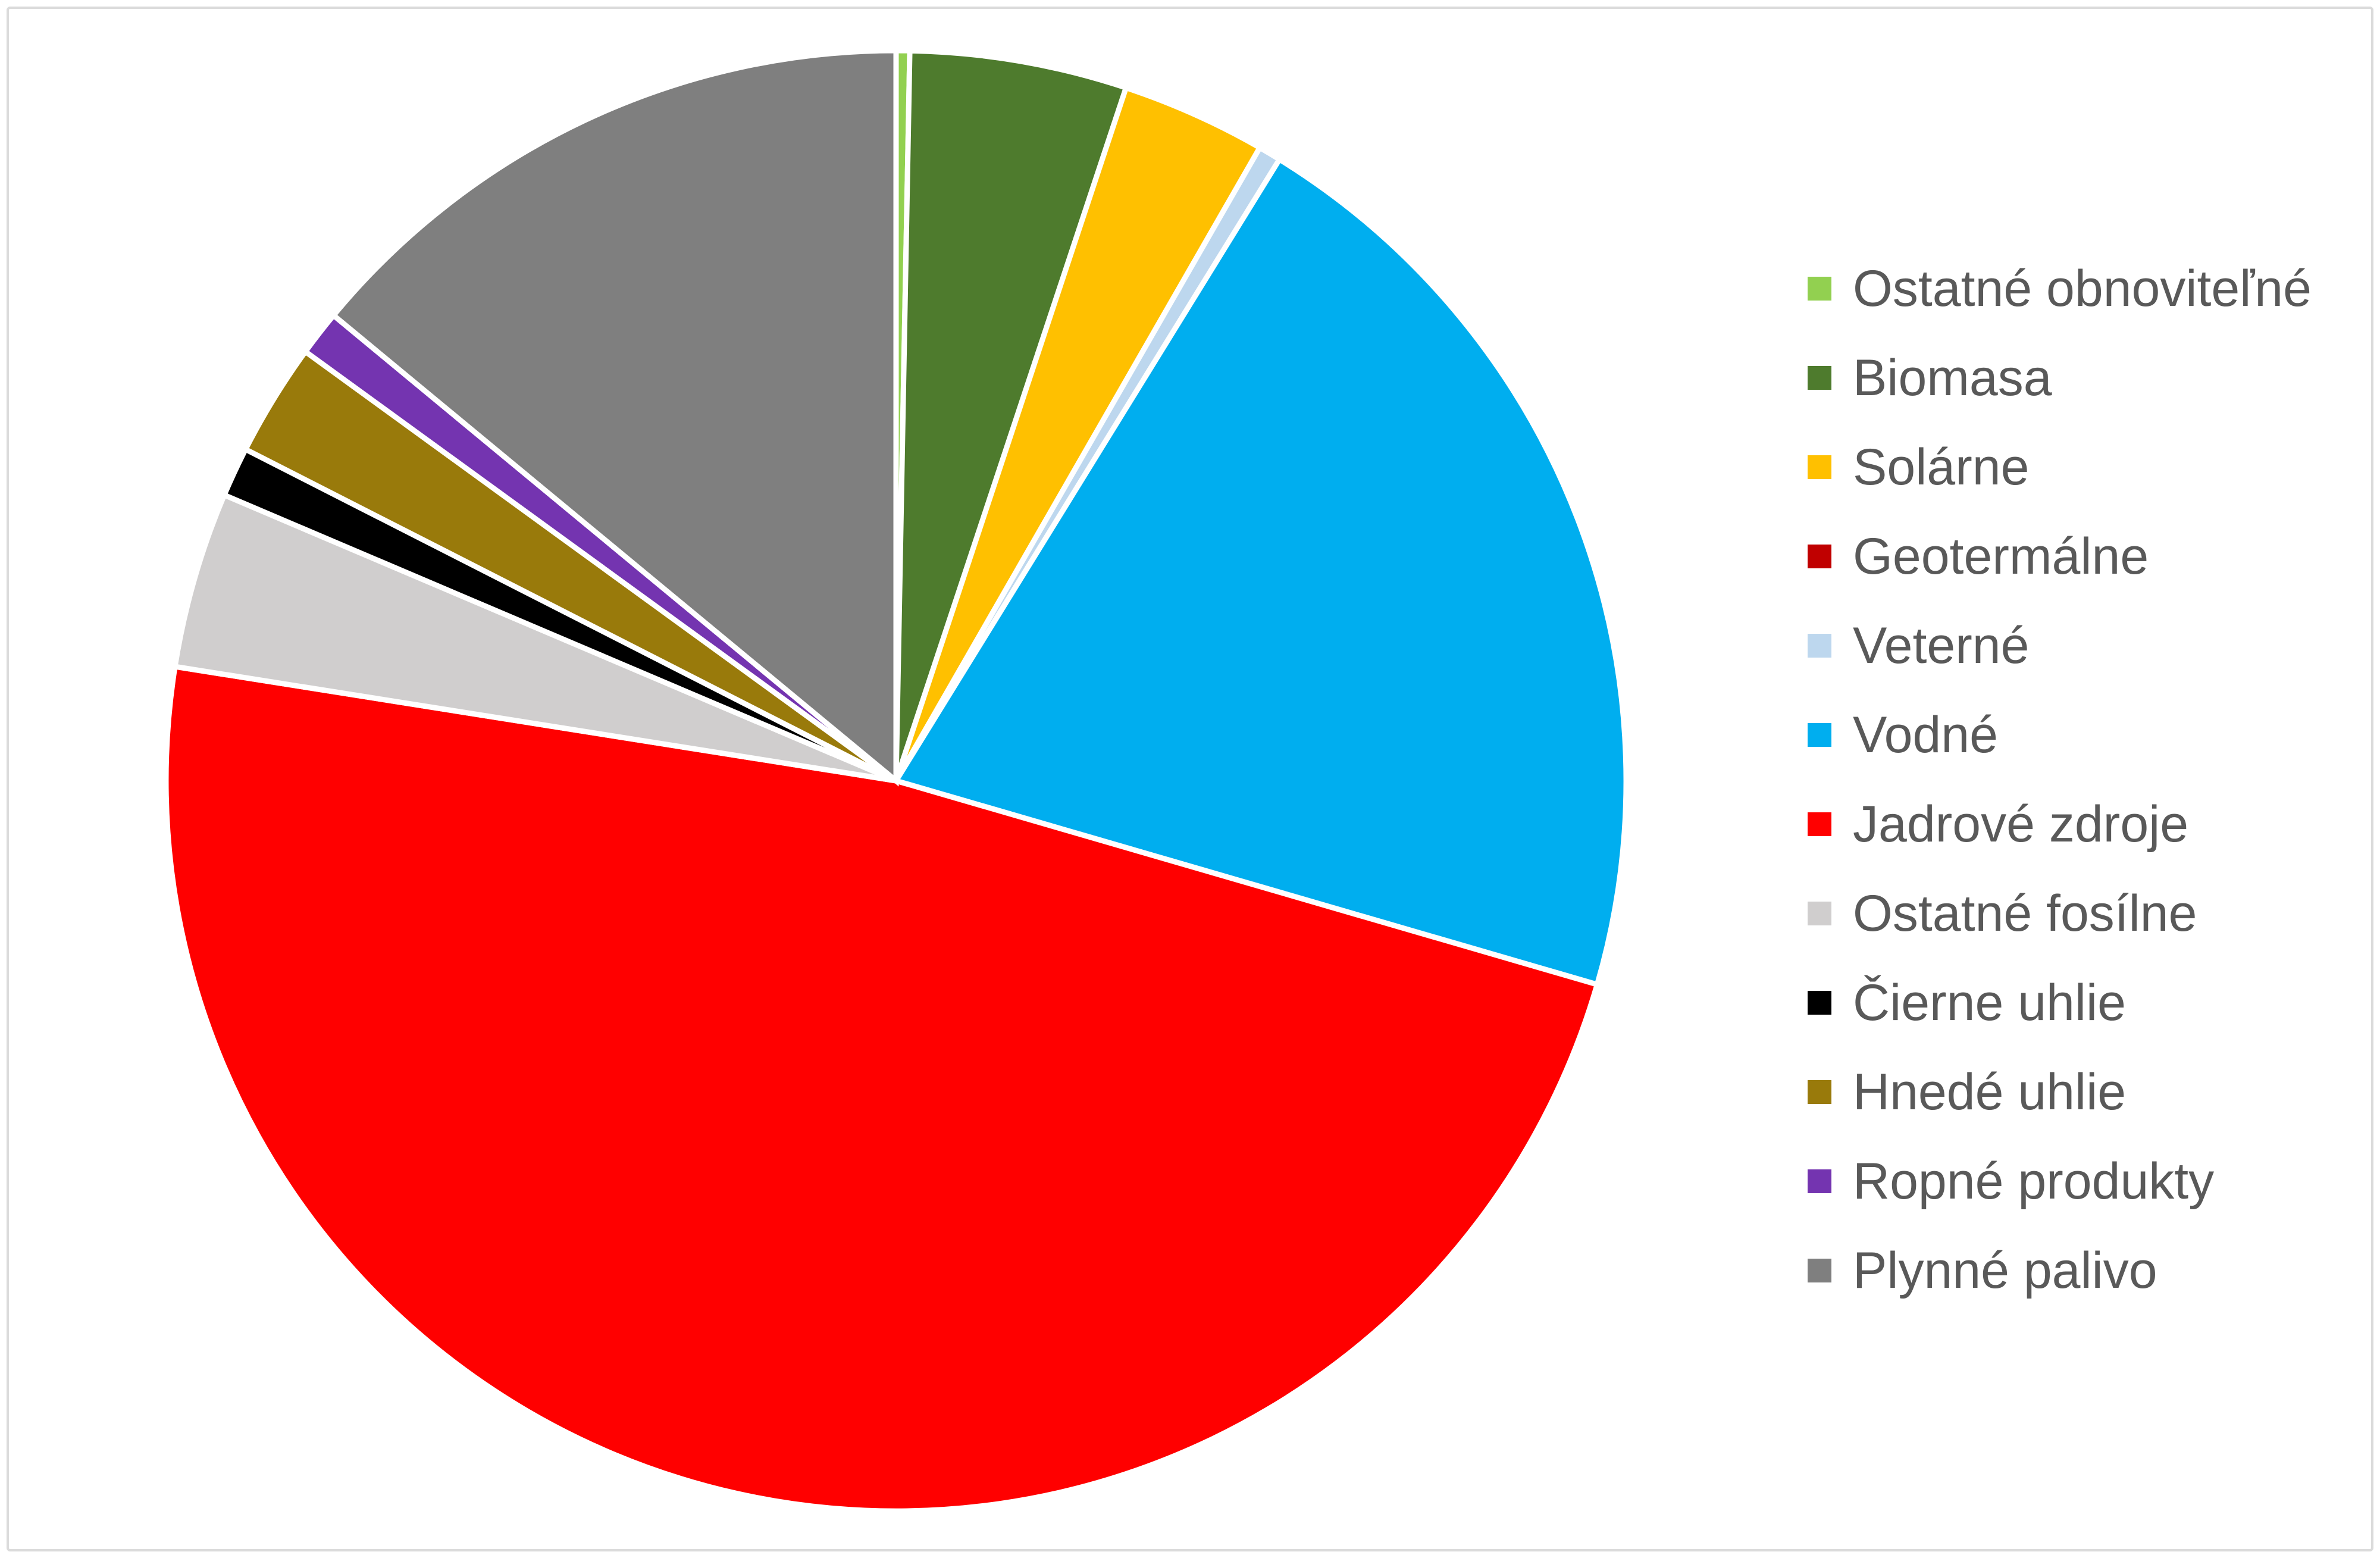  What do you see at coordinates (1819, 467) in the screenshot?
I see `legend-swatch-solarne` at bounding box center [1819, 467].